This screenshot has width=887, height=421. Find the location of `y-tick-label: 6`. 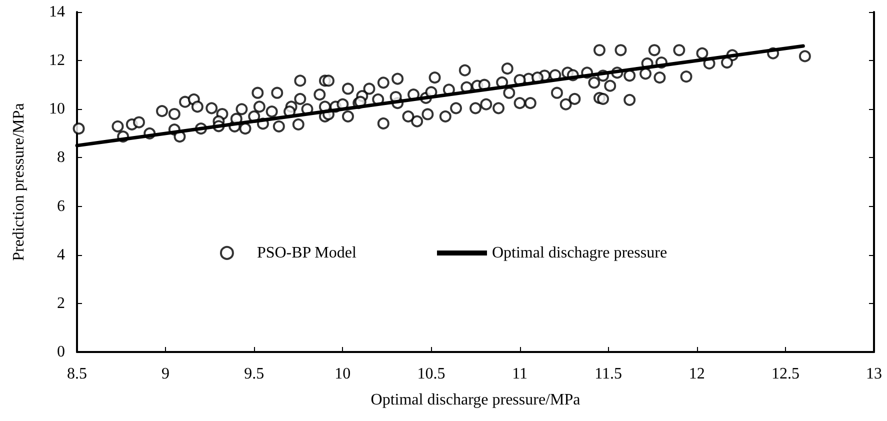

y-tick-label: 6 is located at coordinates (61, 206).